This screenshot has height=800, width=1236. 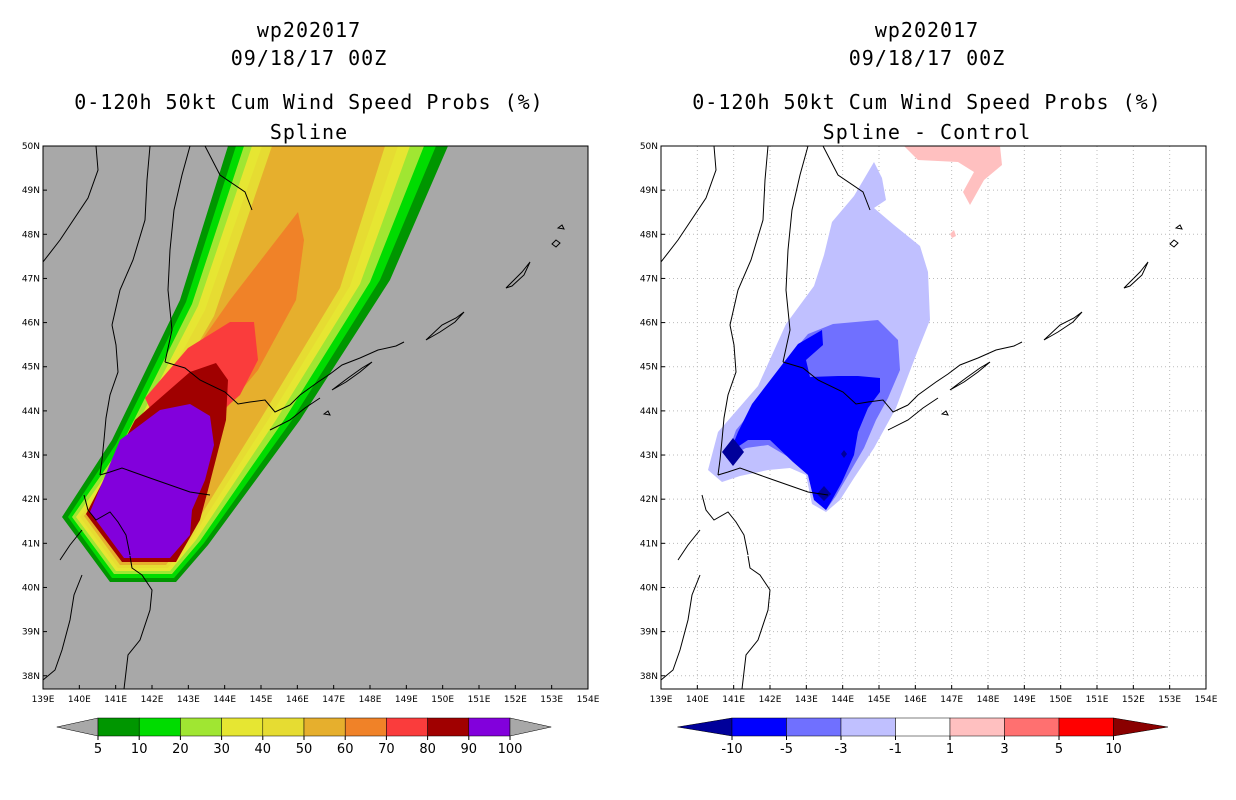 What do you see at coordinates (855, 329) in the screenshot?
I see `difference-field` at bounding box center [855, 329].